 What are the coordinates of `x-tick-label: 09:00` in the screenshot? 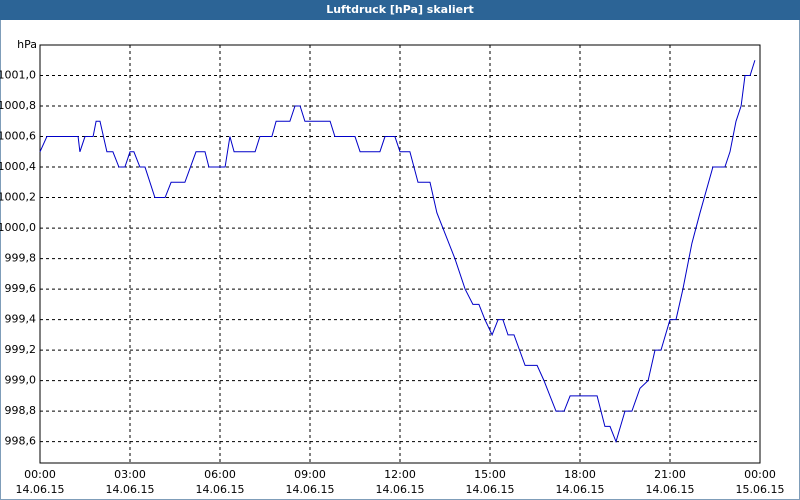 It's located at (310, 474).